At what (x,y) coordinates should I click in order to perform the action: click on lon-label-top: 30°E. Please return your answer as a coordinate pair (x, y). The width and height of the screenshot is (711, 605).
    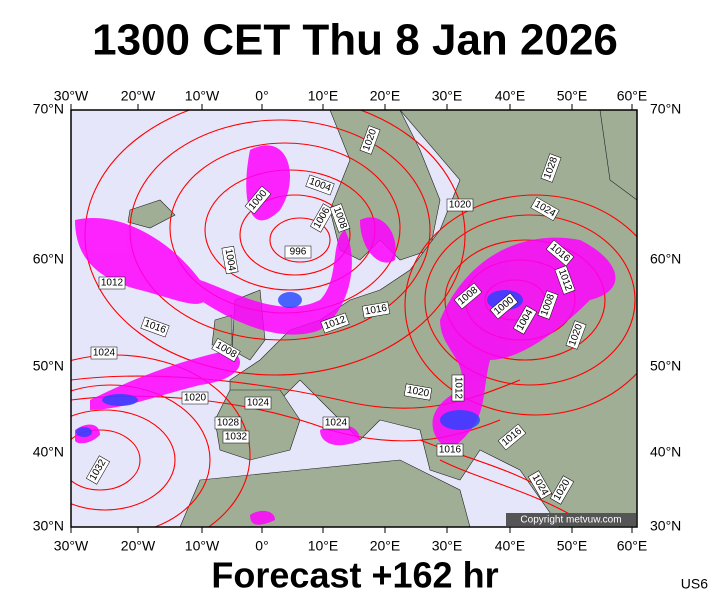
    Looking at the image, I should click on (447, 96).